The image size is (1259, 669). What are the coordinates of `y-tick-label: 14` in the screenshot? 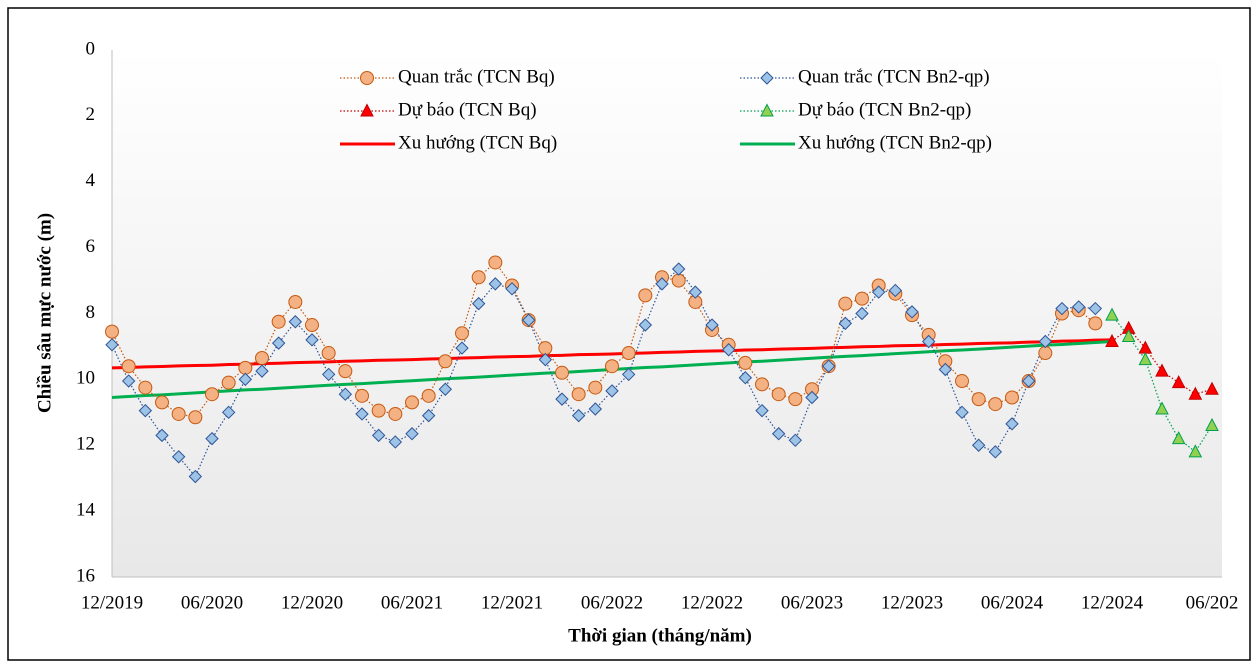 It's located at (86, 509).